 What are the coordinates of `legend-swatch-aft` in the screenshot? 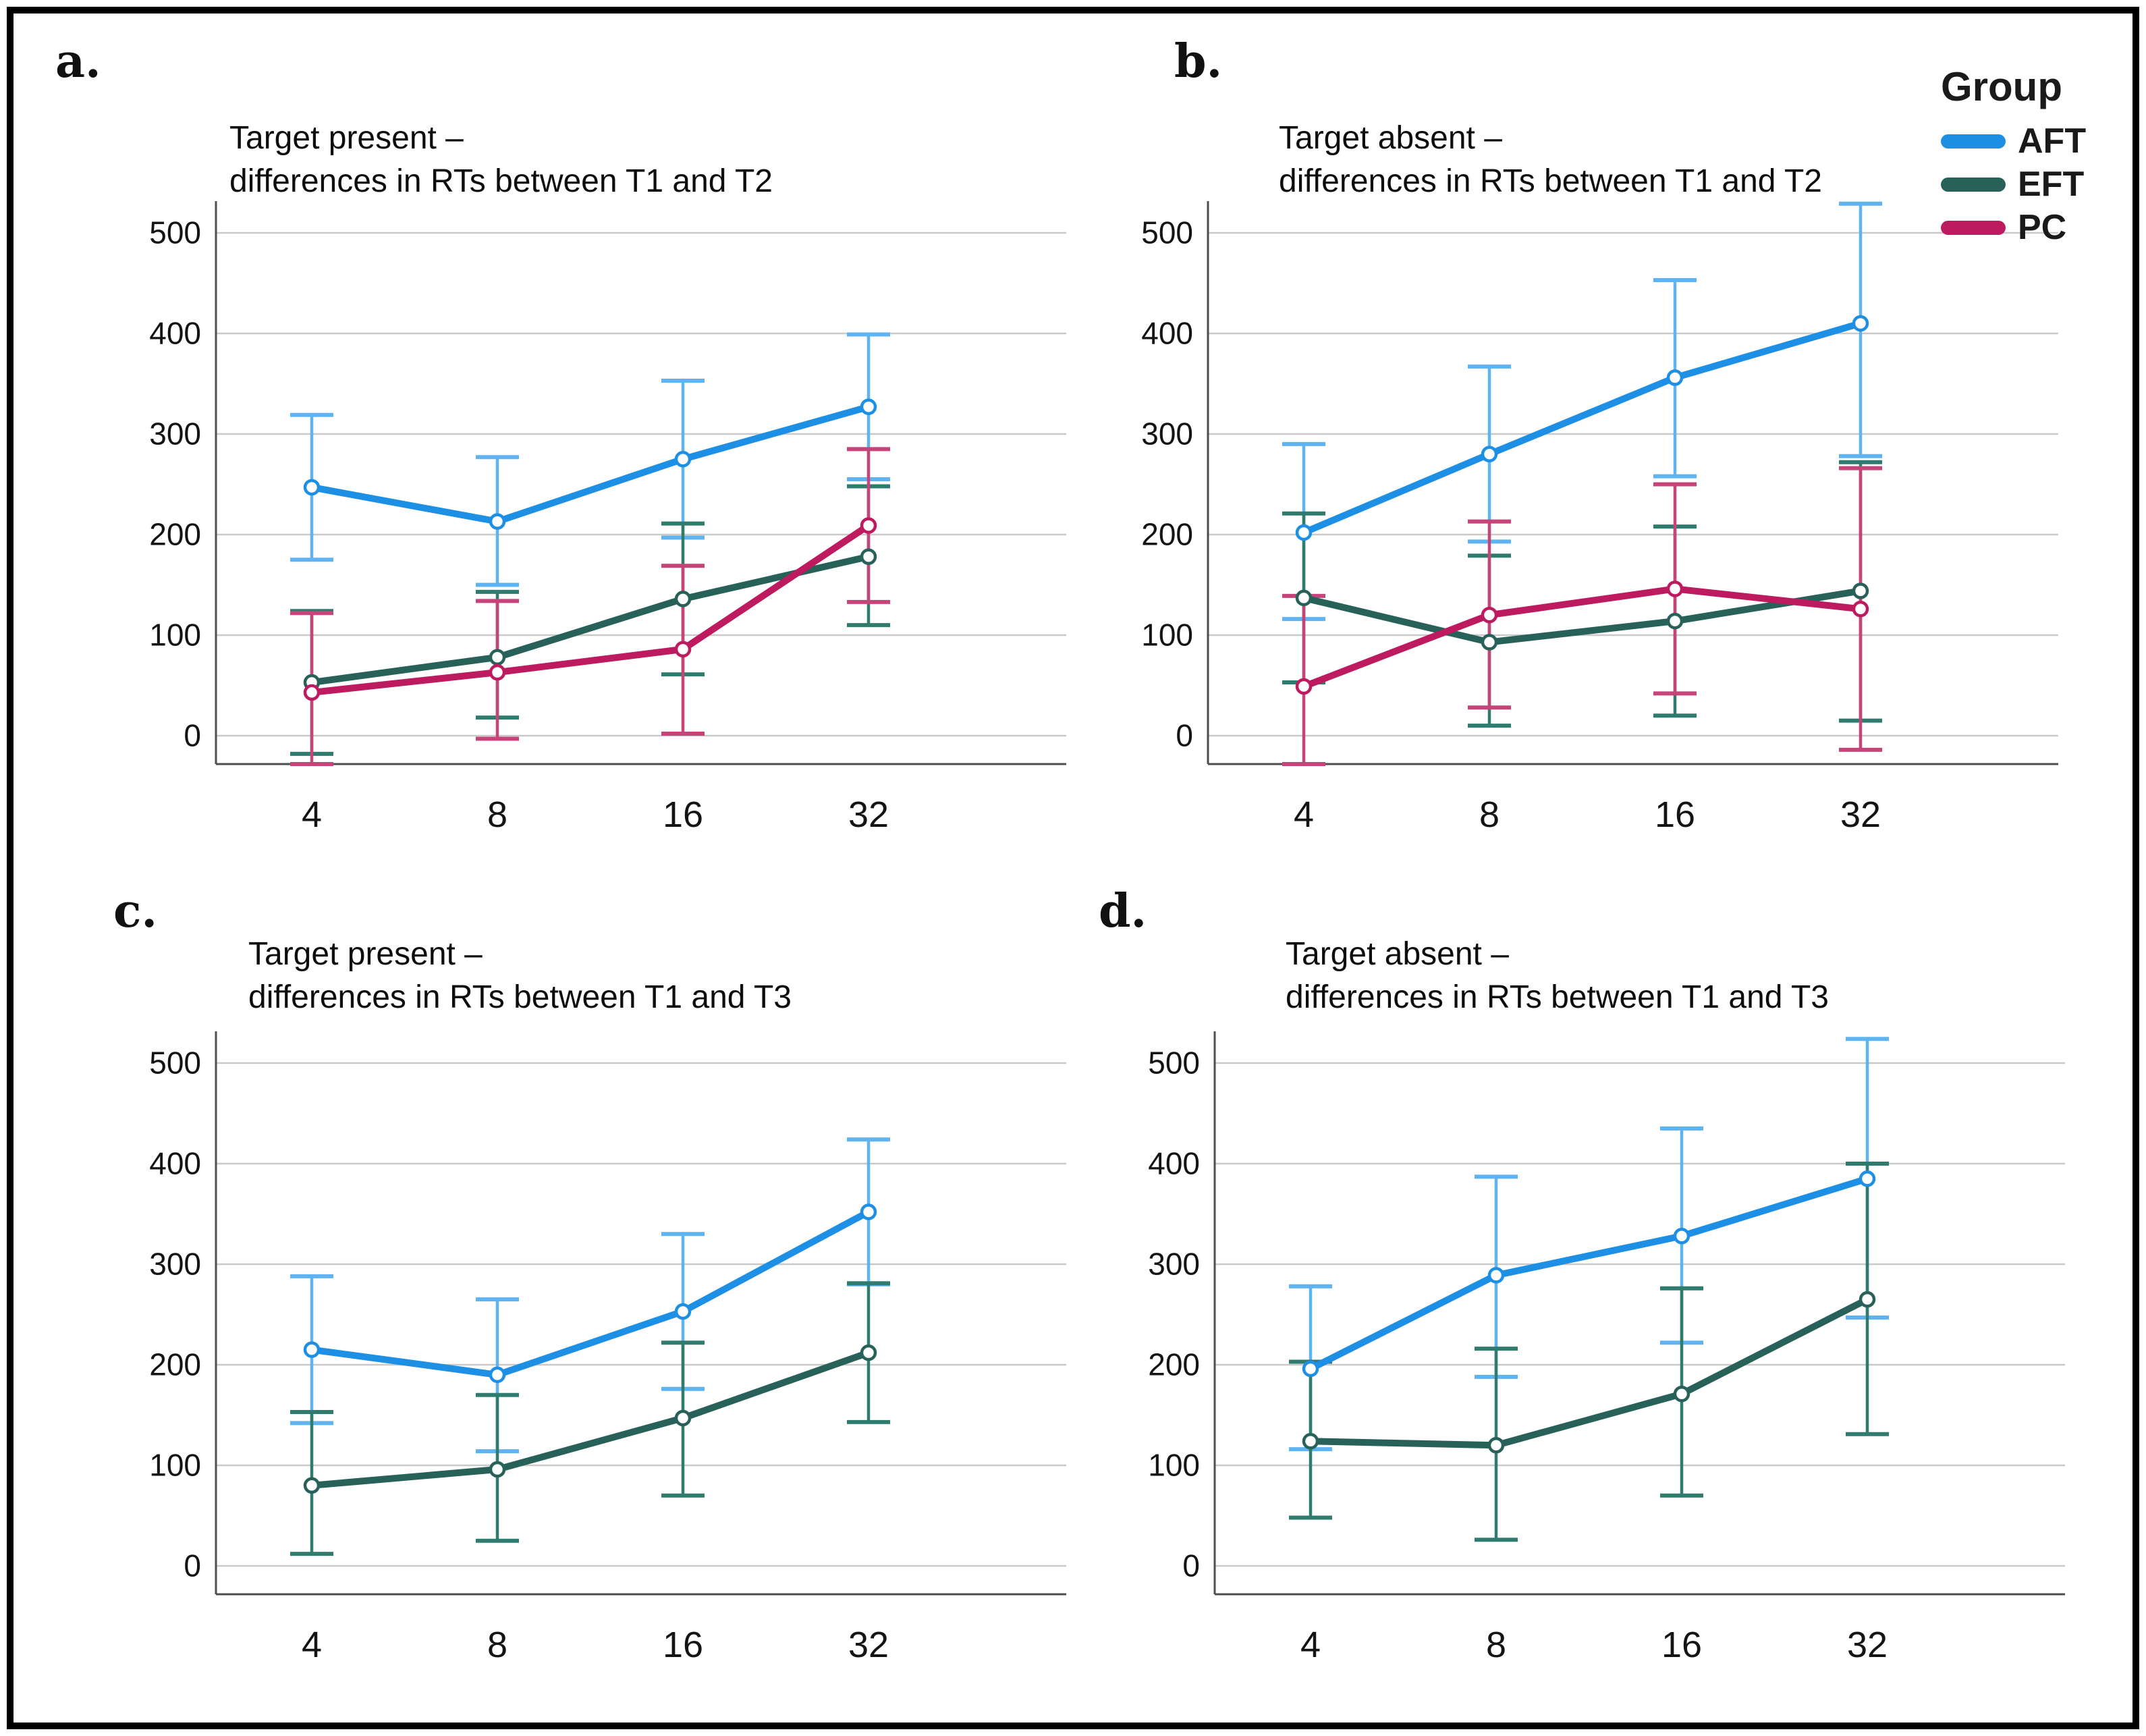 It's located at (1973, 141).